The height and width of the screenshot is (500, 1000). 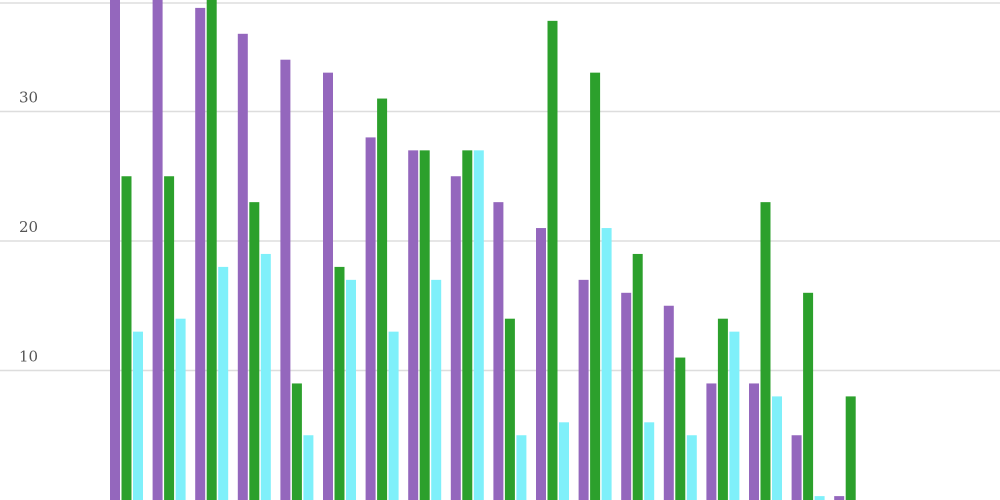 I want to click on y-tick-label: 10, so click(x=28, y=357).